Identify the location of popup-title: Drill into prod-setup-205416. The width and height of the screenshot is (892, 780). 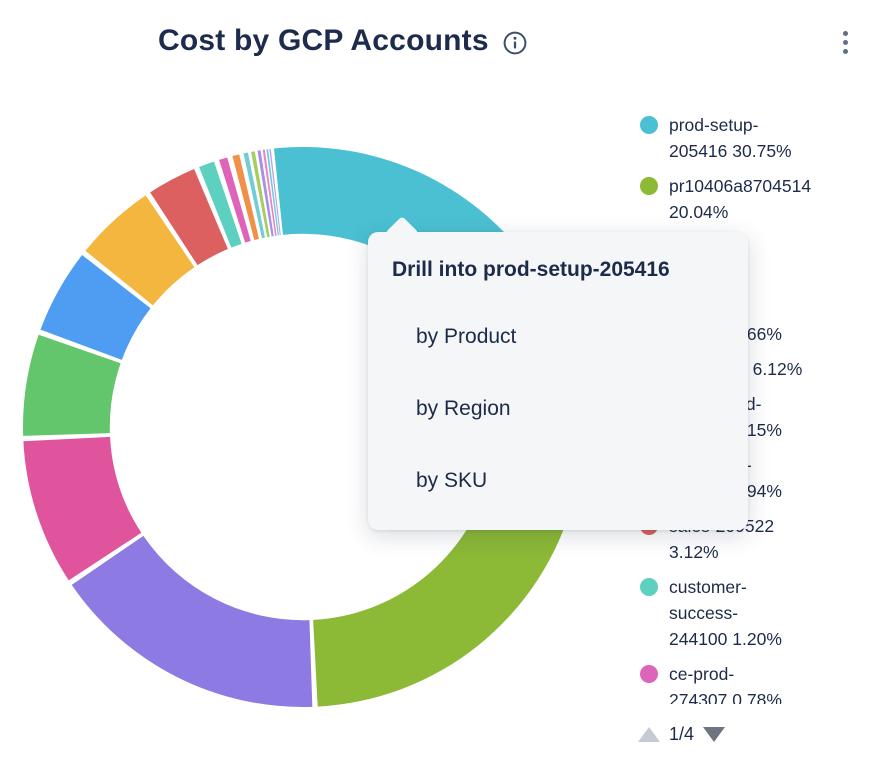
(531, 269).